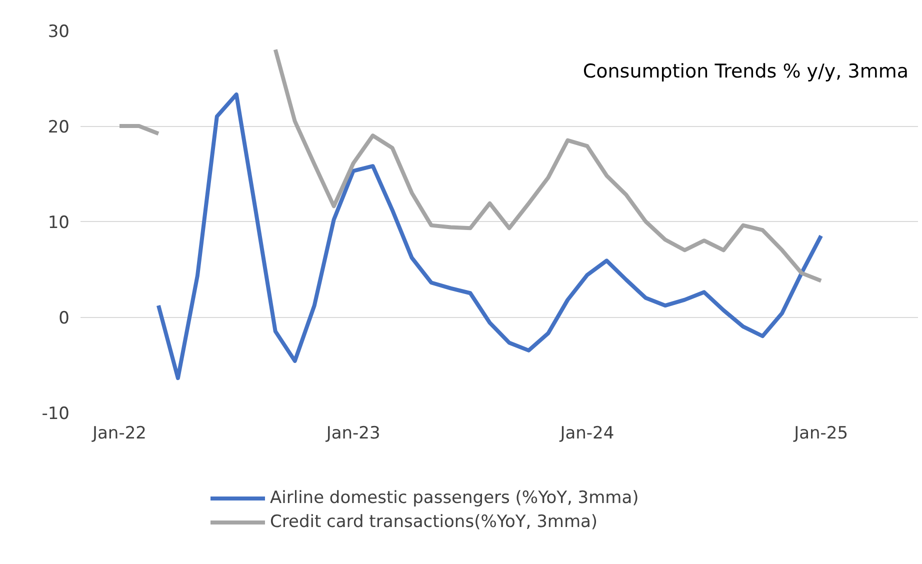 The width and height of the screenshot is (922, 564). Describe the element at coordinates (64, 318) in the screenshot. I see `y-tick-label: 0` at that location.